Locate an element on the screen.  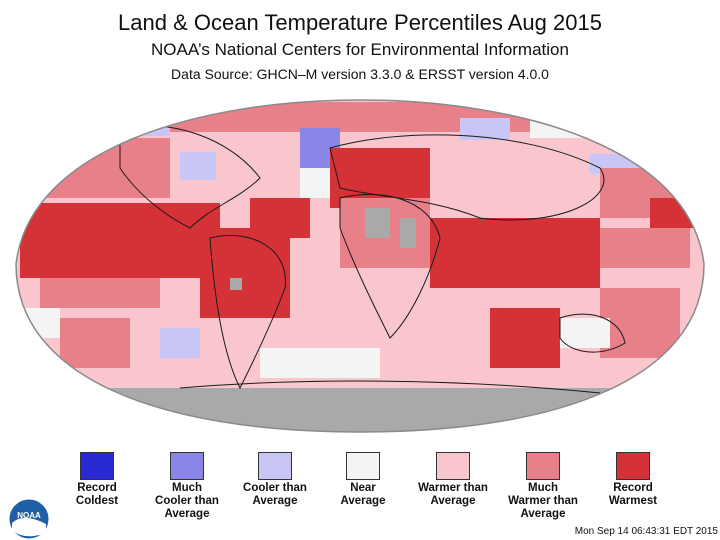
legend-label-record-coldest: Record Coldest is located at coordinates (97, 494).